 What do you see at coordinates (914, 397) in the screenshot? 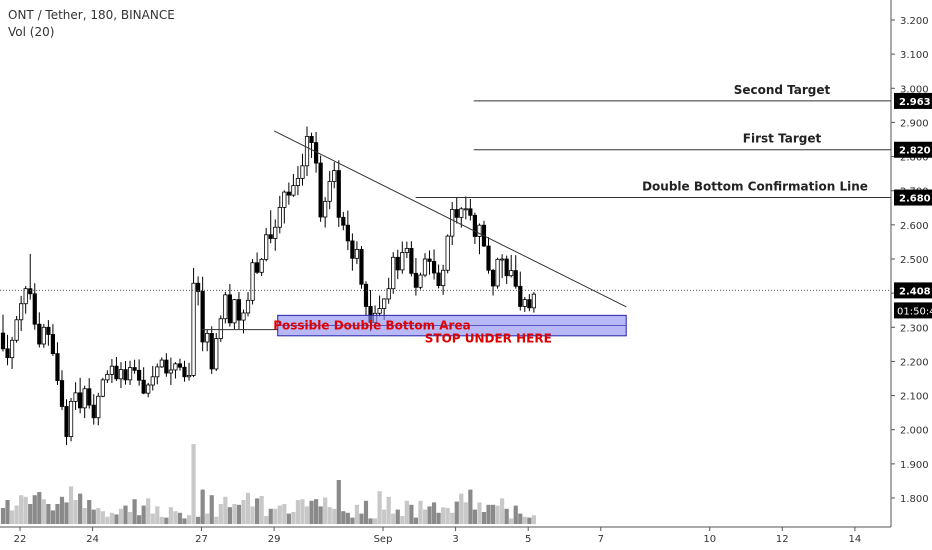
I see `price-axis-tick-label: 2.100` at bounding box center [914, 397].